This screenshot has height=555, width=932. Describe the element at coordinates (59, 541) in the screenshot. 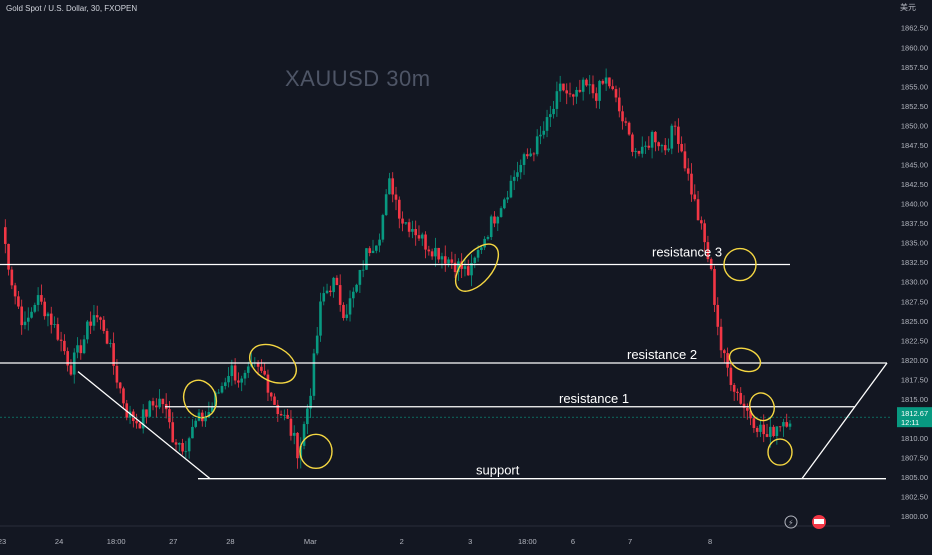

I see `x-tick-label: 24` at that location.